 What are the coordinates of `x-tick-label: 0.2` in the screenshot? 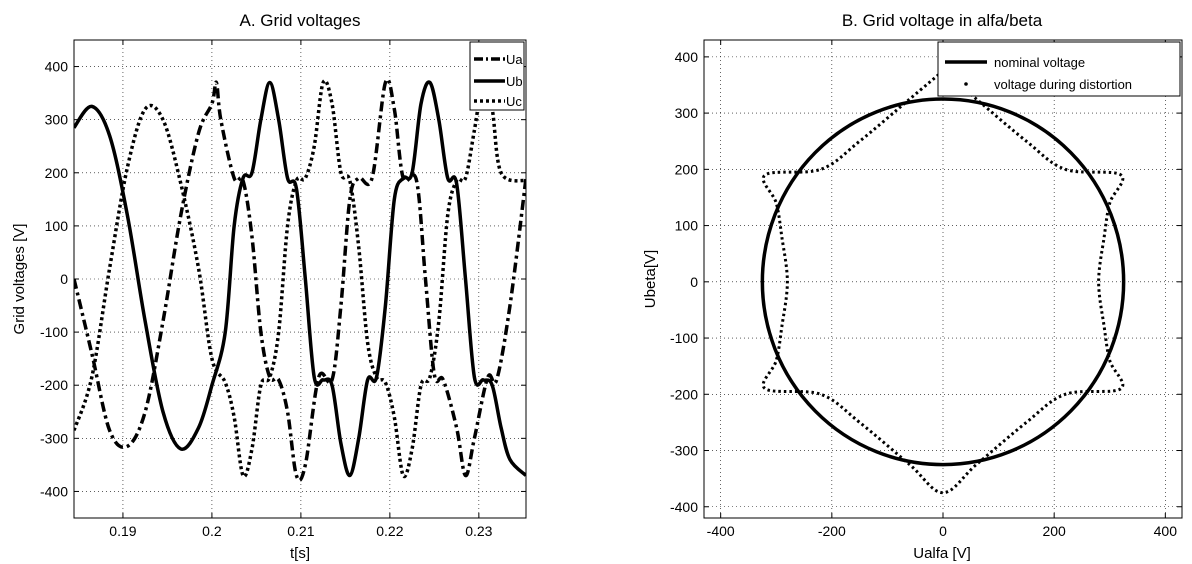 It's located at (212, 531).